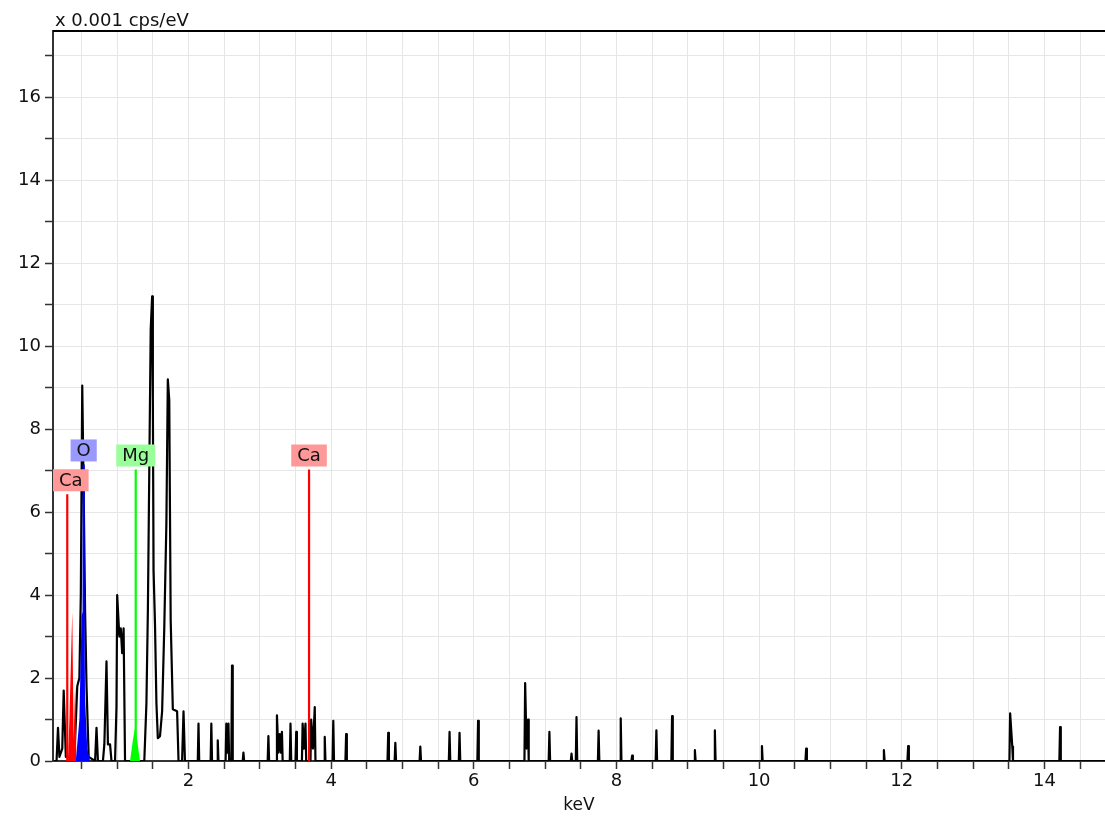 The width and height of the screenshot is (1105, 816). I want to click on series-label: O, so click(83, 450).